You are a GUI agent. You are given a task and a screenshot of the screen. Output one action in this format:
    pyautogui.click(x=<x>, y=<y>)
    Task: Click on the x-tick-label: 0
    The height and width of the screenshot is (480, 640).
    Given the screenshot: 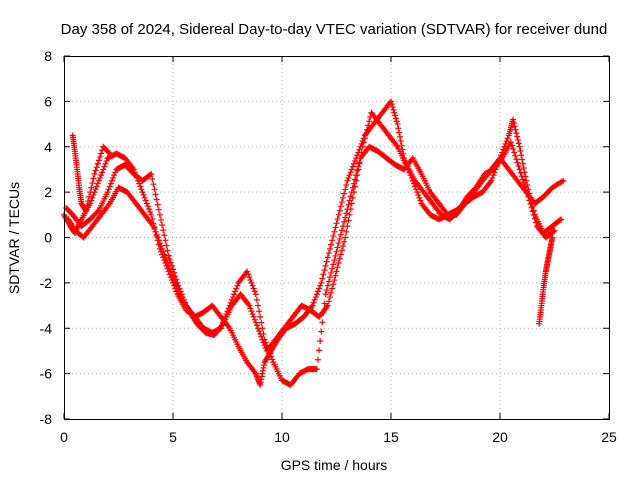 What is the action you would take?
    pyautogui.click(x=64, y=437)
    